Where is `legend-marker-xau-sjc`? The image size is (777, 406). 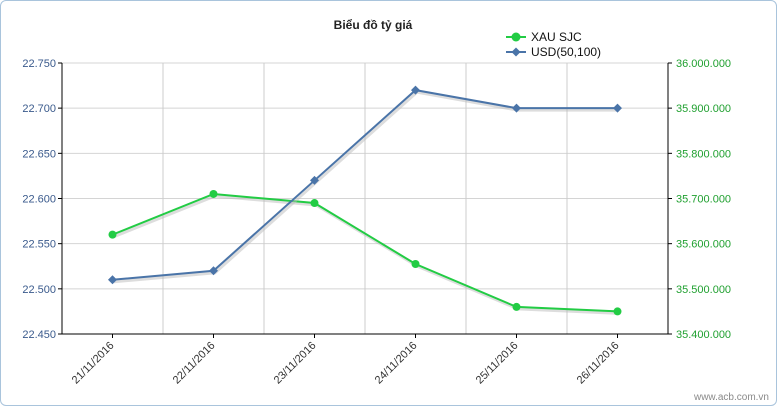 legend-marker-xau-sjc is located at coordinates (516, 37).